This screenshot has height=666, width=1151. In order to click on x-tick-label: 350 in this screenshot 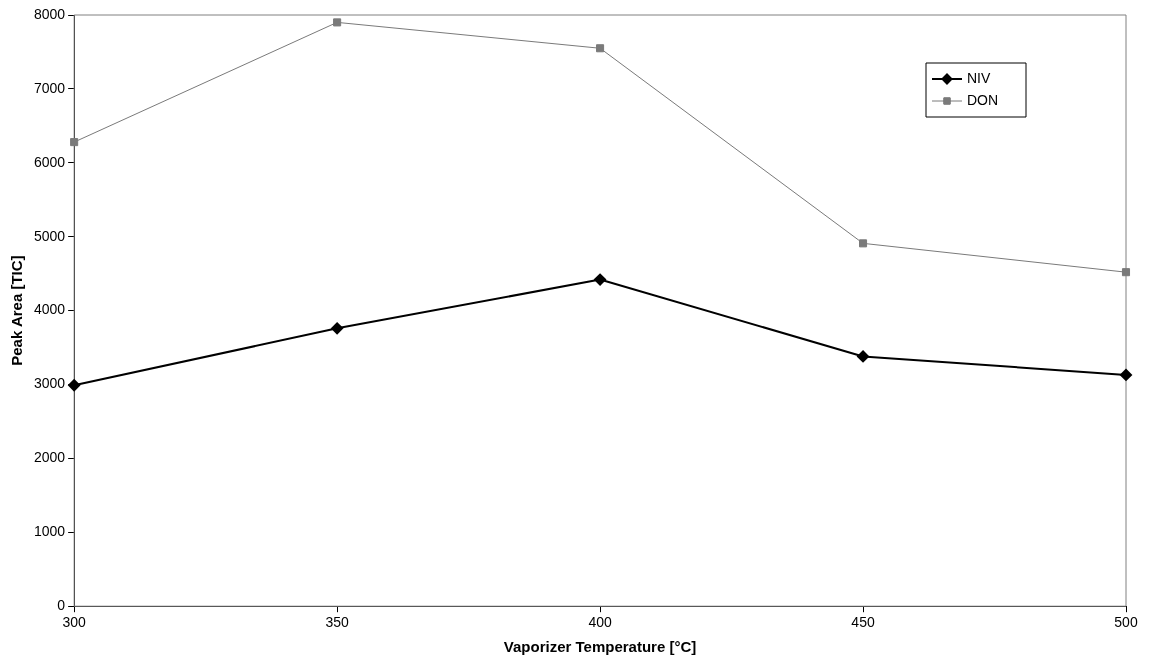, I will do `click(337, 622)`.